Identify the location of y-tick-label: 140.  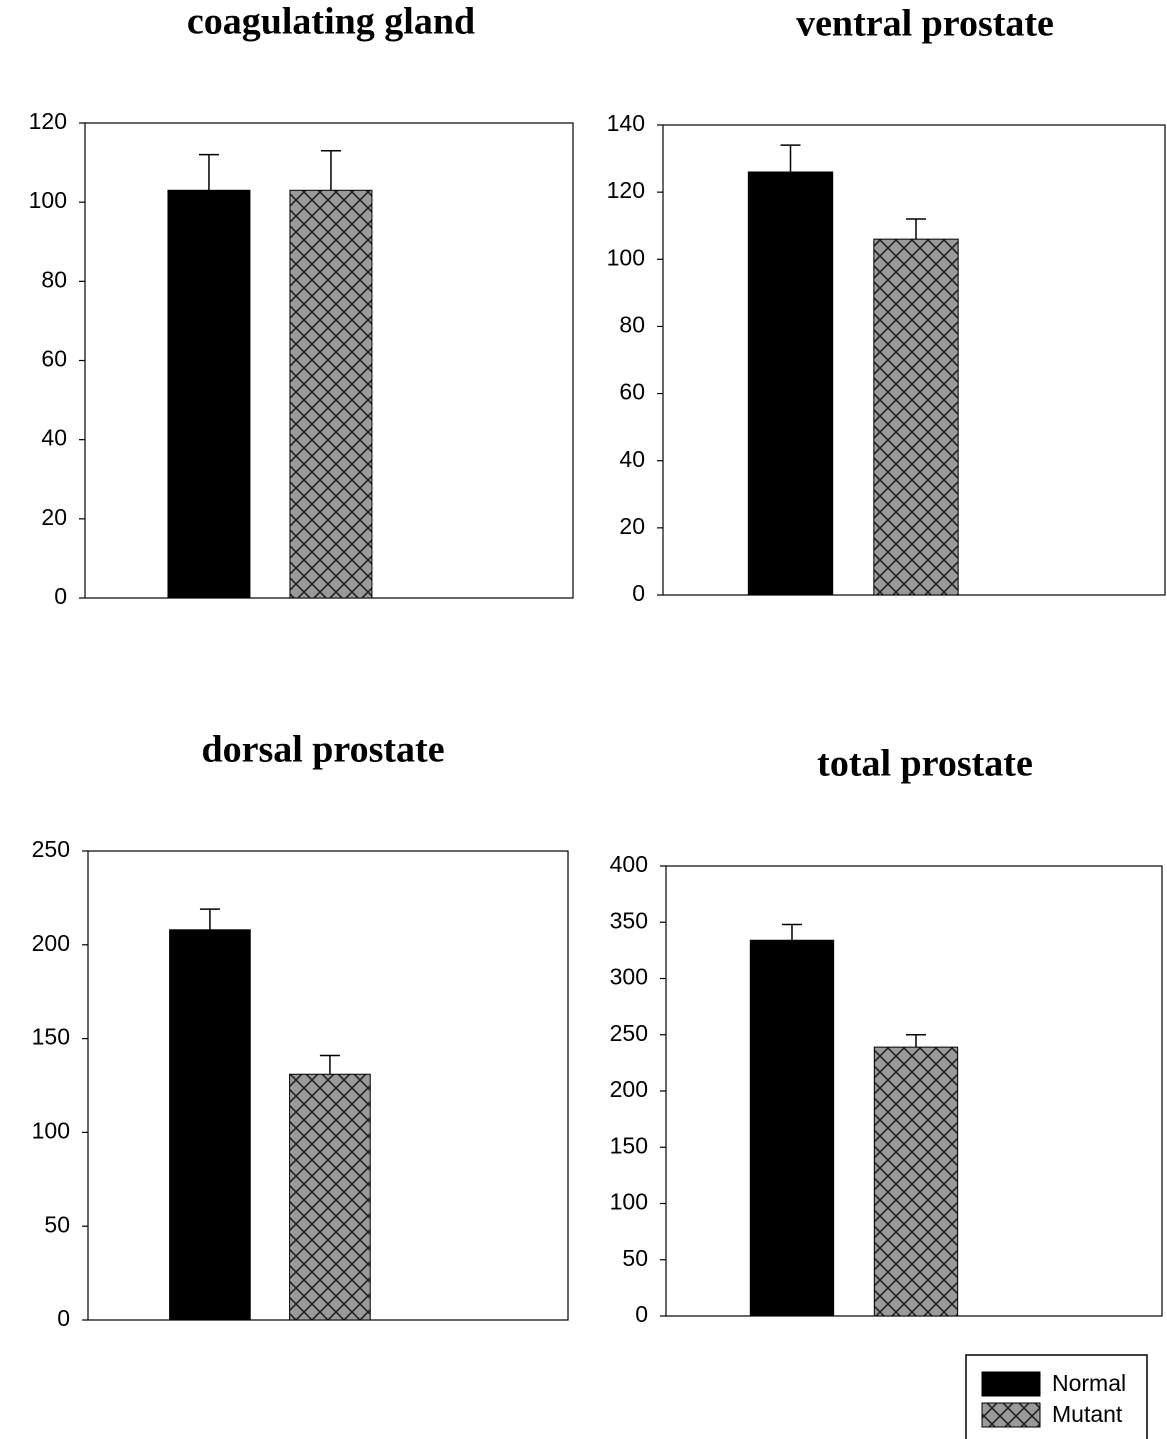
(626, 123).